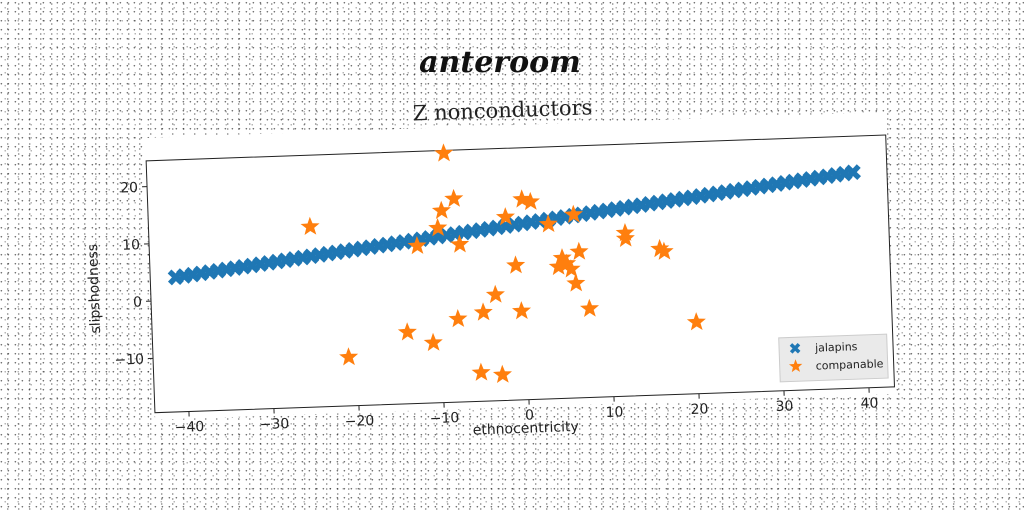  What do you see at coordinates (444, 418) in the screenshot?
I see `x-tick-label: −10` at bounding box center [444, 418].